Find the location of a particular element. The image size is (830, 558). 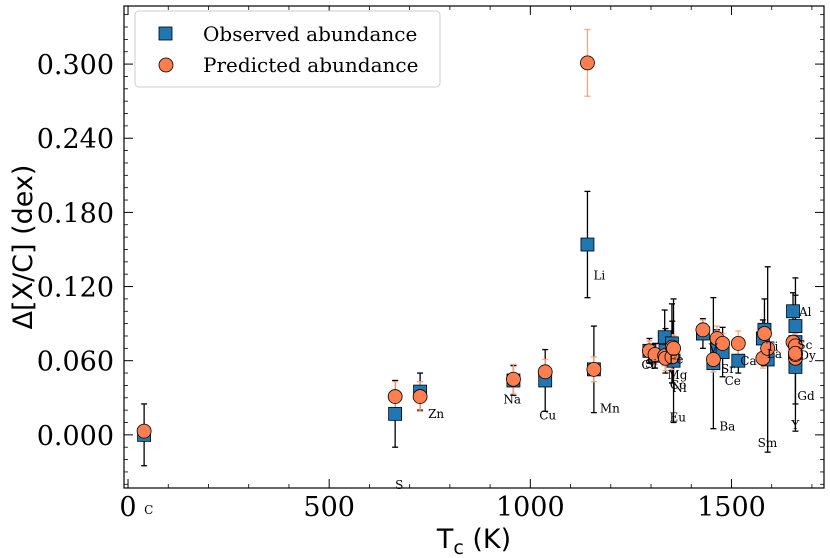

y-axis-title: Δ[X/C] (dex) is located at coordinates (23, 247).